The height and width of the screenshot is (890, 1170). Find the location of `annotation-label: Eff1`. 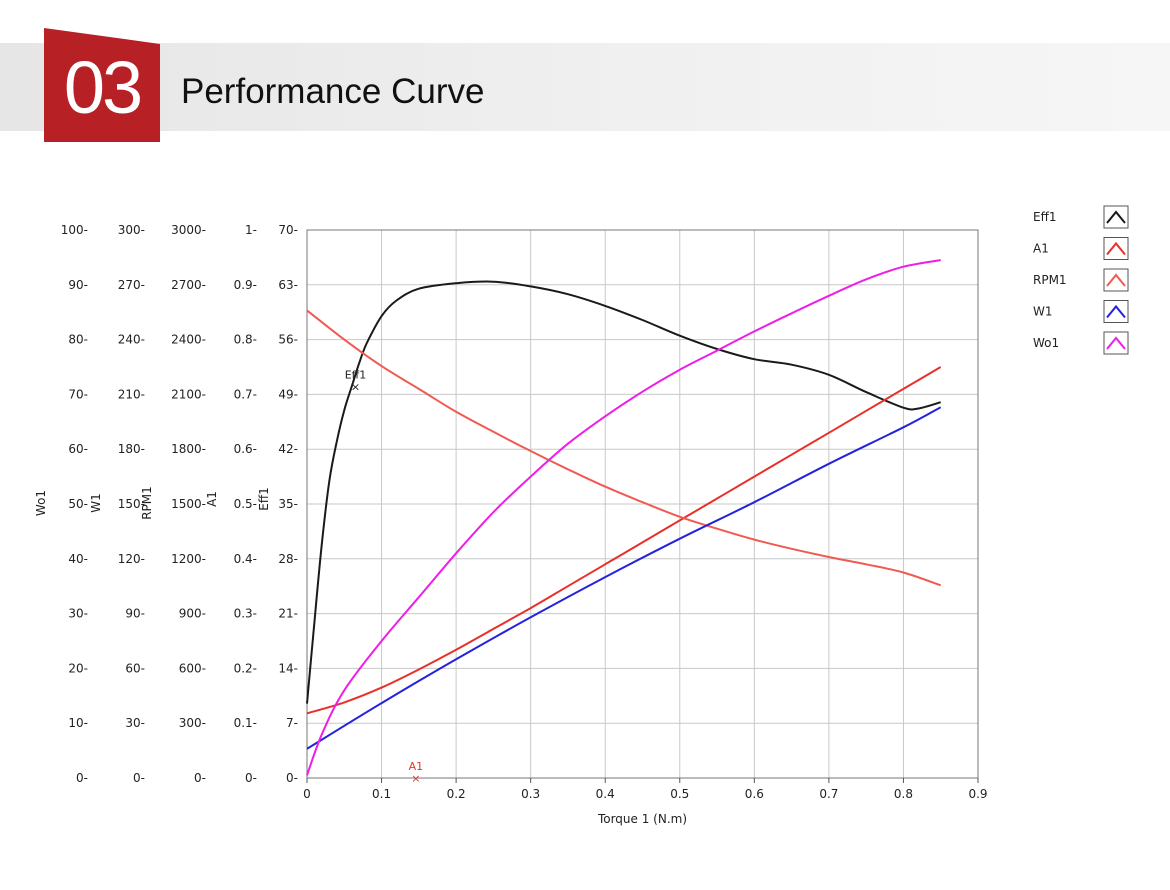

annotation-label: Eff1 is located at coordinates (356, 375).